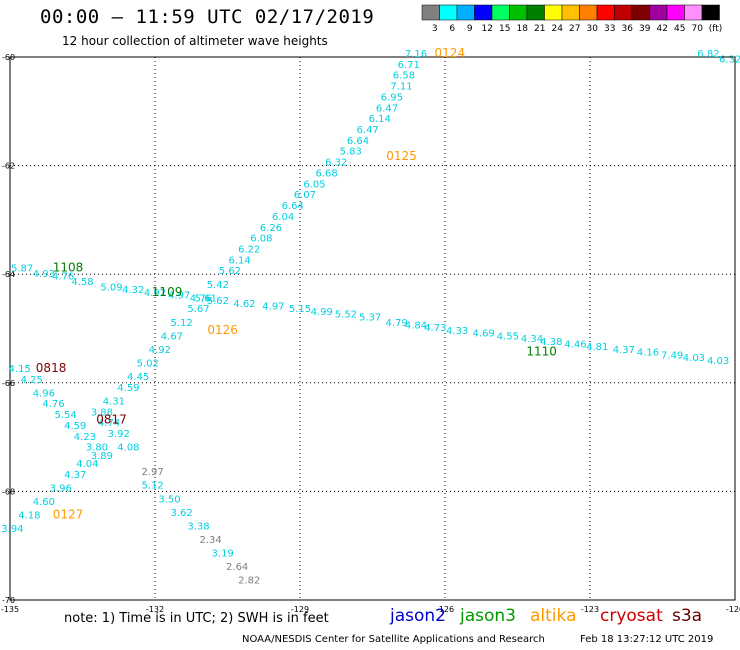 The width and height of the screenshot is (740, 650). I want to click on scale-label: 24, so click(558, 29).